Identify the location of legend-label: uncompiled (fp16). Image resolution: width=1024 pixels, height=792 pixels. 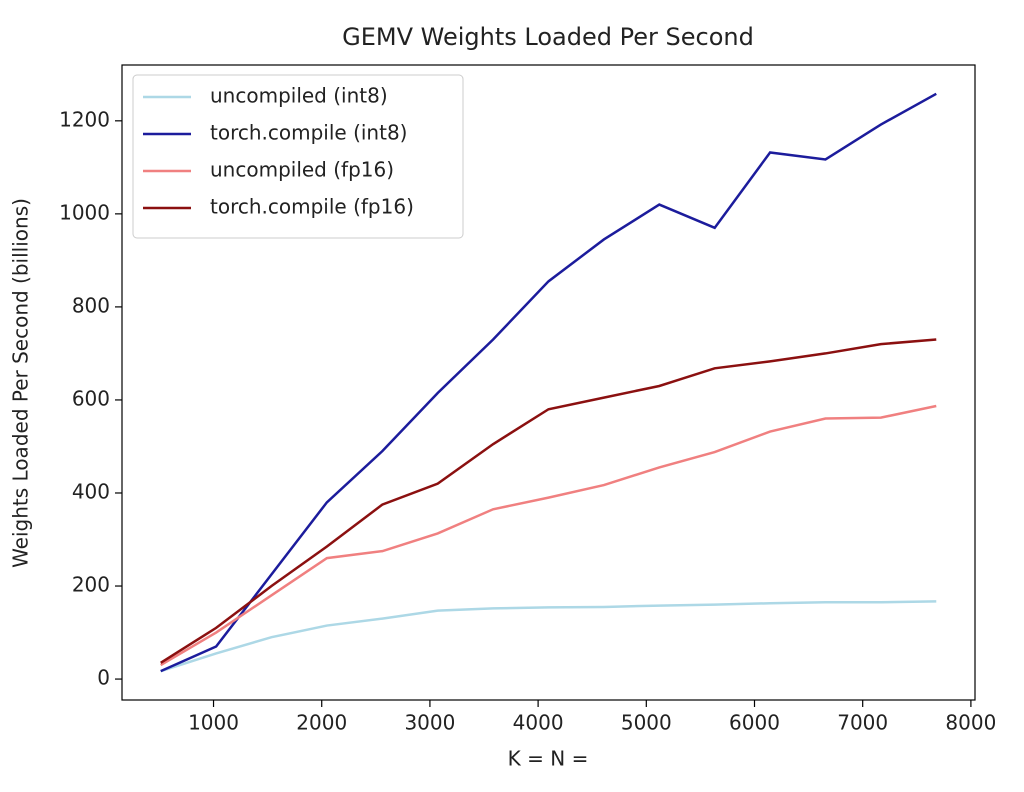
(302, 170).